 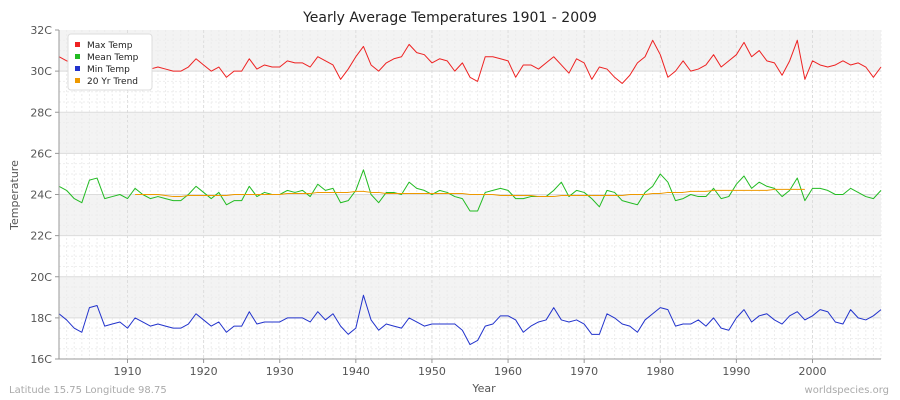 What do you see at coordinates (77, 68) in the screenshot?
I see `min-temp-legend-swatch` at bounding box center [77, 68].